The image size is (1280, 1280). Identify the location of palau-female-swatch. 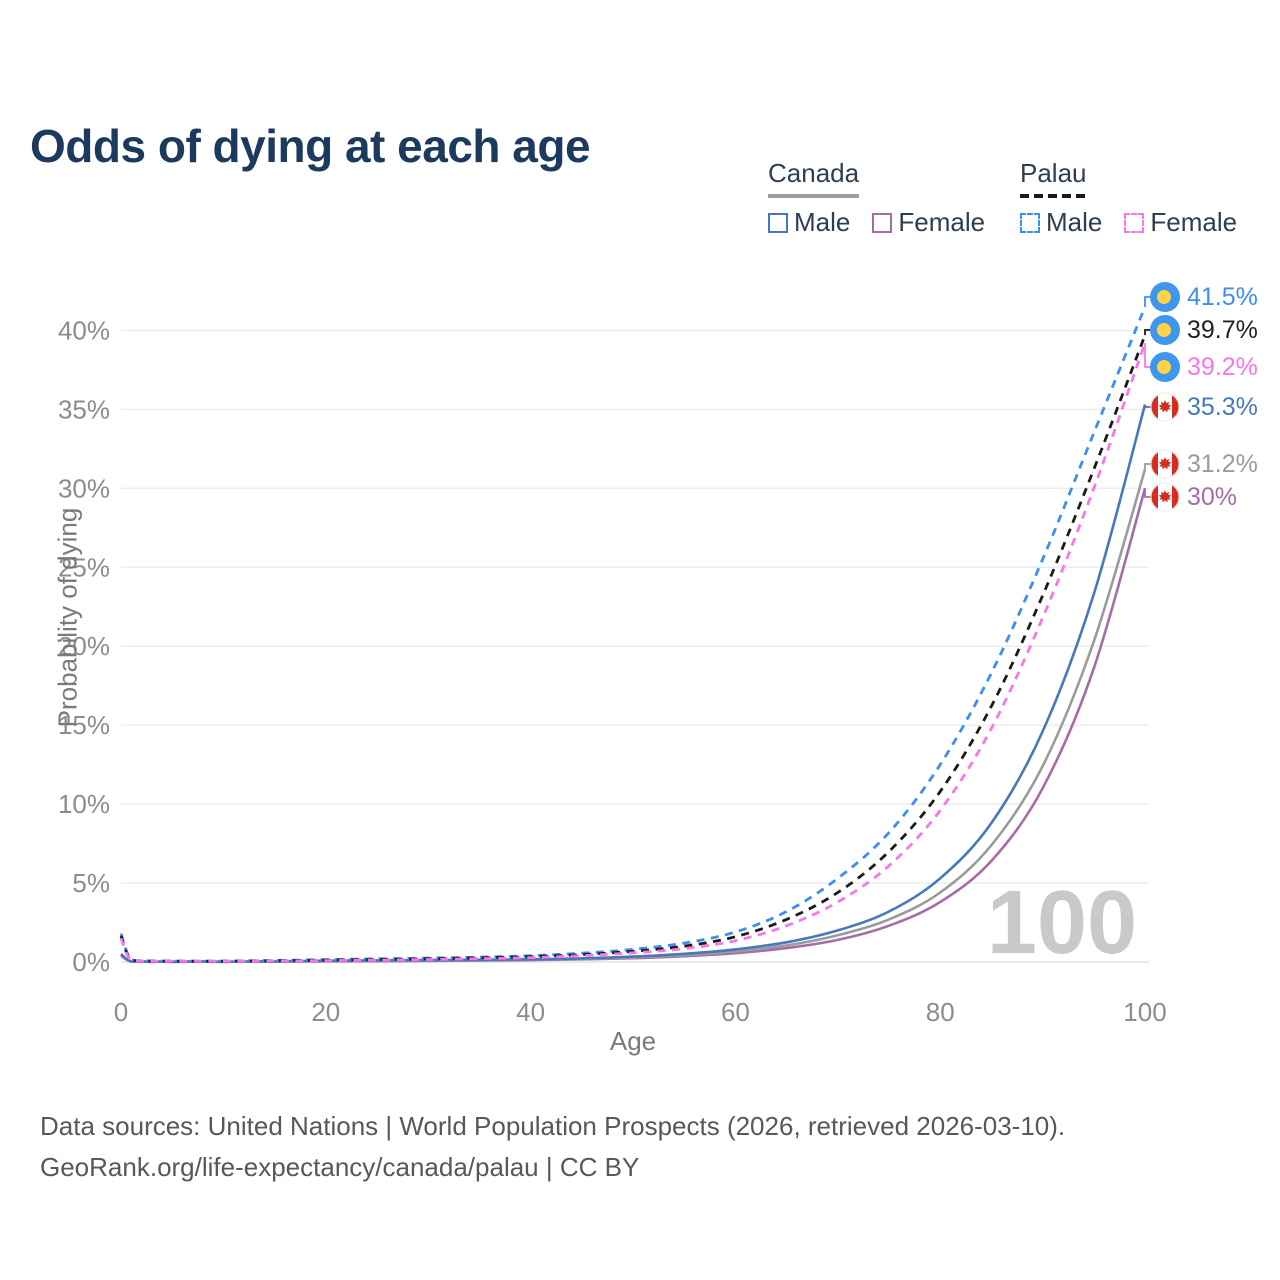
(1134, 222).